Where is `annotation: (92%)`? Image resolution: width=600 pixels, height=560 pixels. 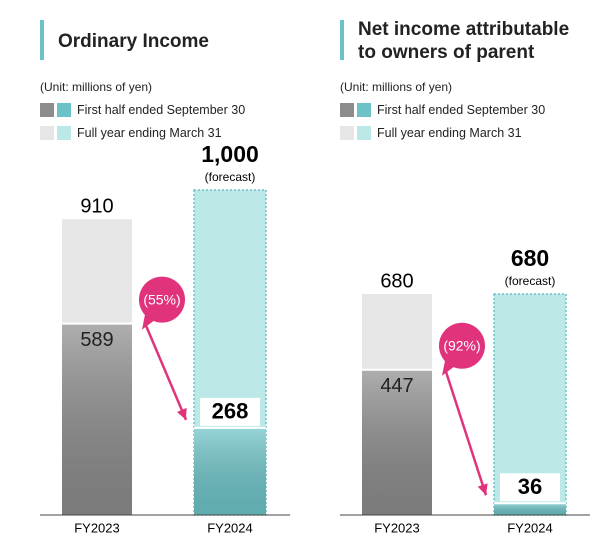 annotation: (92%) is located at coordinates (461, 345).